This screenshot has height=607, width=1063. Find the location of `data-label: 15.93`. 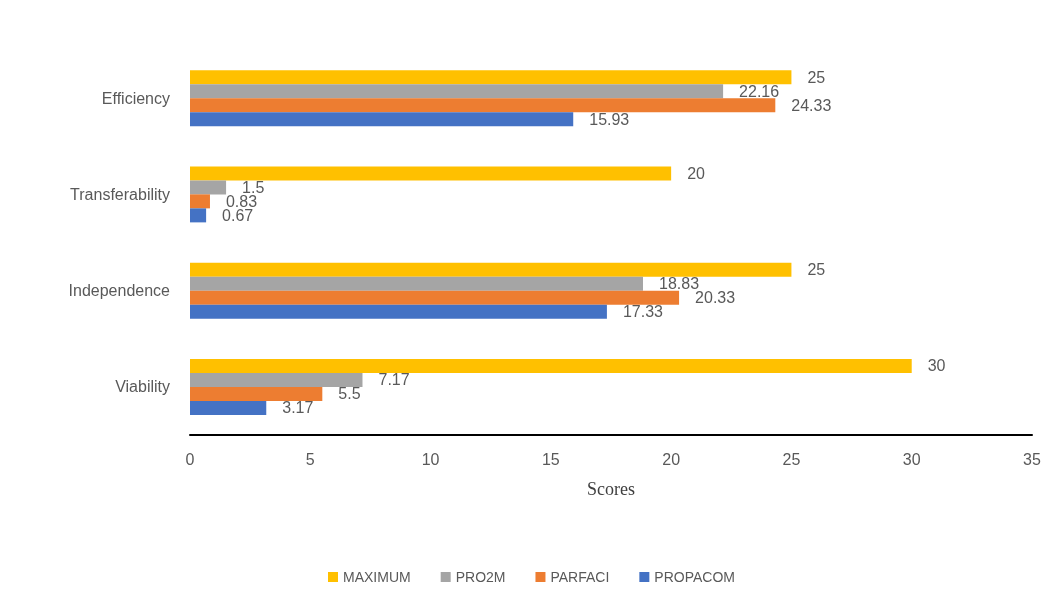

data-label: 15.93 is located at coordinates (609, 119).